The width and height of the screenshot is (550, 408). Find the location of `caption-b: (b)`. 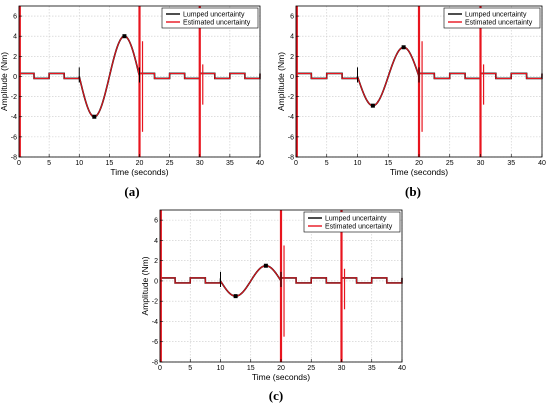

caption-b: (b) is located at coordinates (413, 191).